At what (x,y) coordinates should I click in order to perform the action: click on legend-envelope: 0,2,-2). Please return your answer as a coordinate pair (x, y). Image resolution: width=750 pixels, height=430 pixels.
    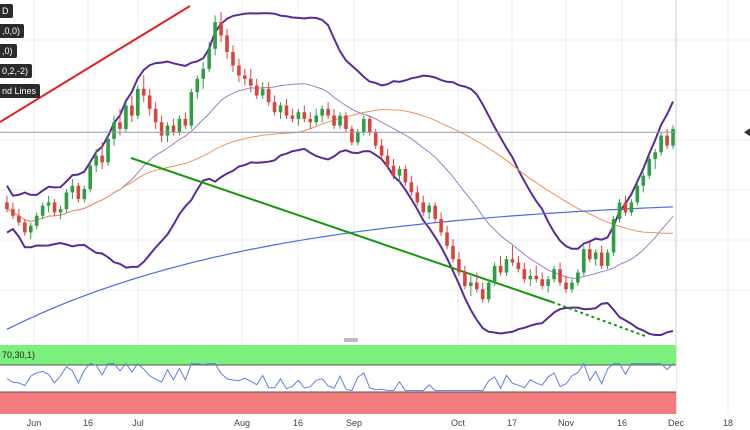
    Looking at the image, I should click on (16, 71).